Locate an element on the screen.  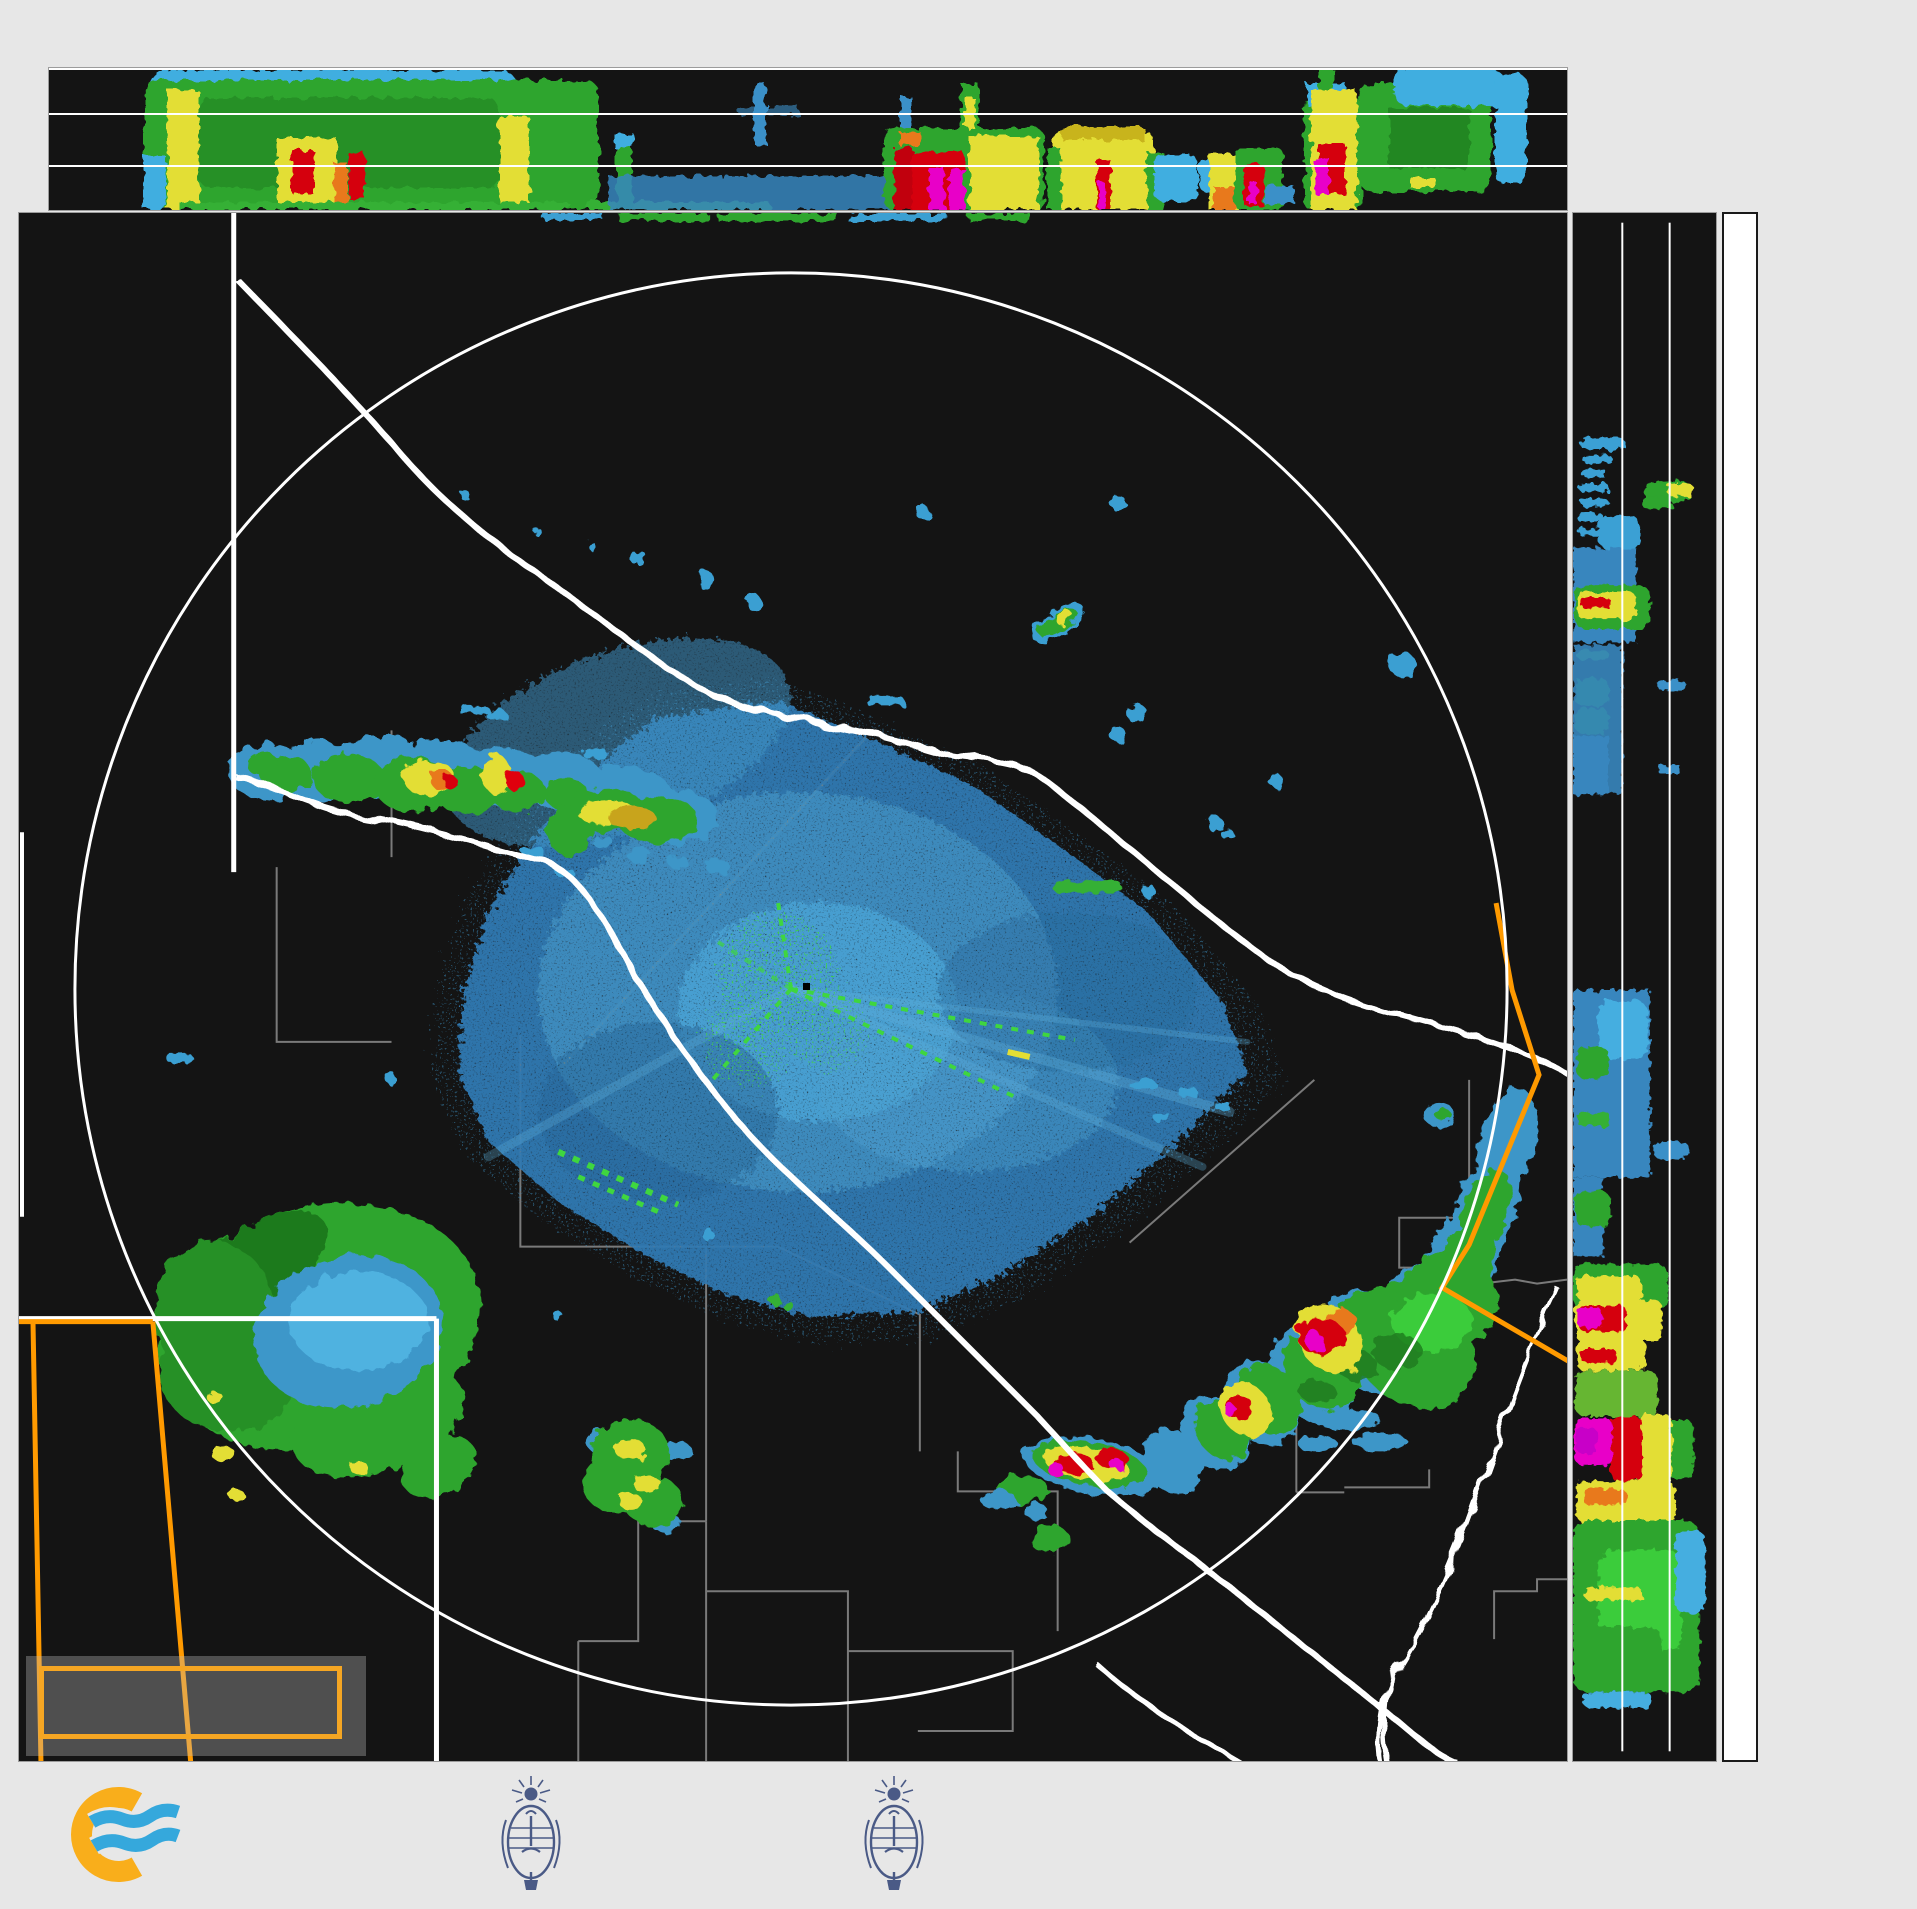
footer-bar is located at coordinates (958, 1835).